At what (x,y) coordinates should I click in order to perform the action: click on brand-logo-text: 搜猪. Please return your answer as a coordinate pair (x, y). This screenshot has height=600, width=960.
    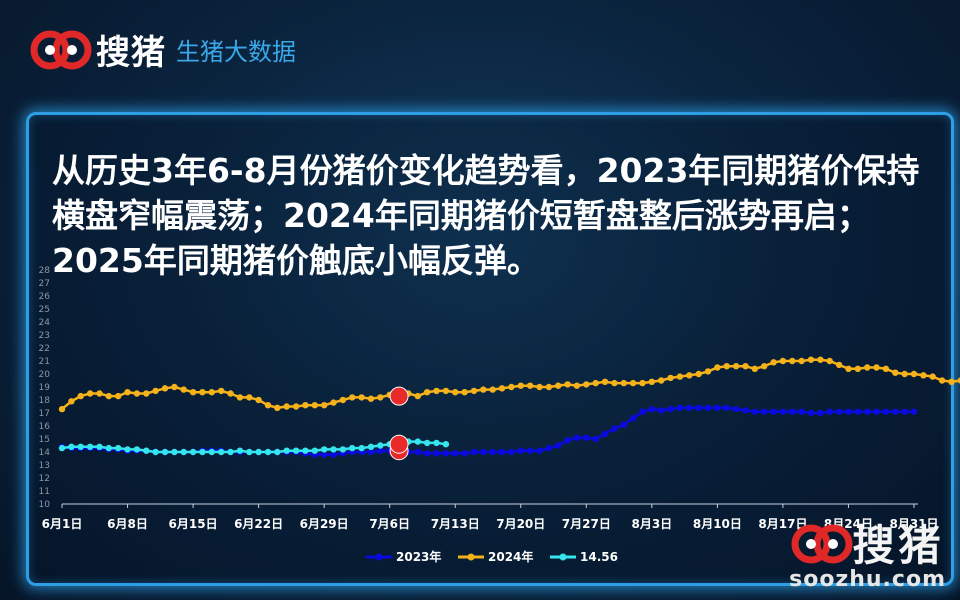
    Looking at the image, I should click on (131, 52).